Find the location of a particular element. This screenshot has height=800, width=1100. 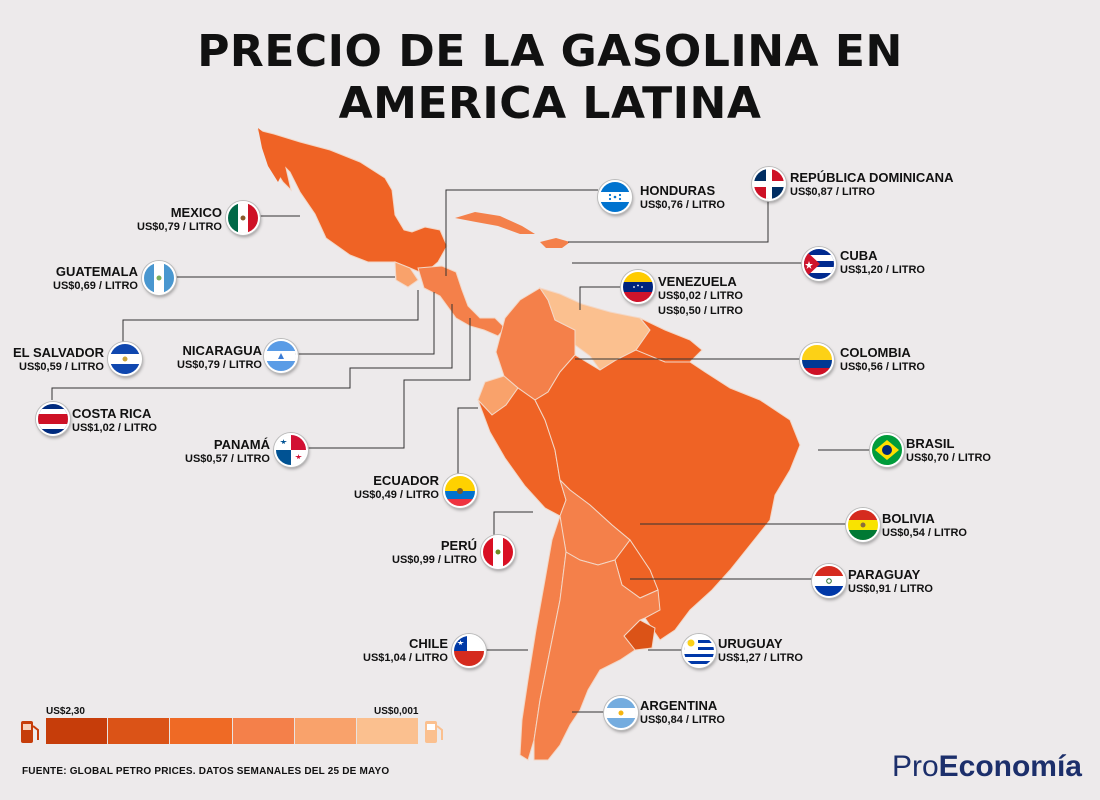

leader-el-salvador is located at coordinates (270, 316).